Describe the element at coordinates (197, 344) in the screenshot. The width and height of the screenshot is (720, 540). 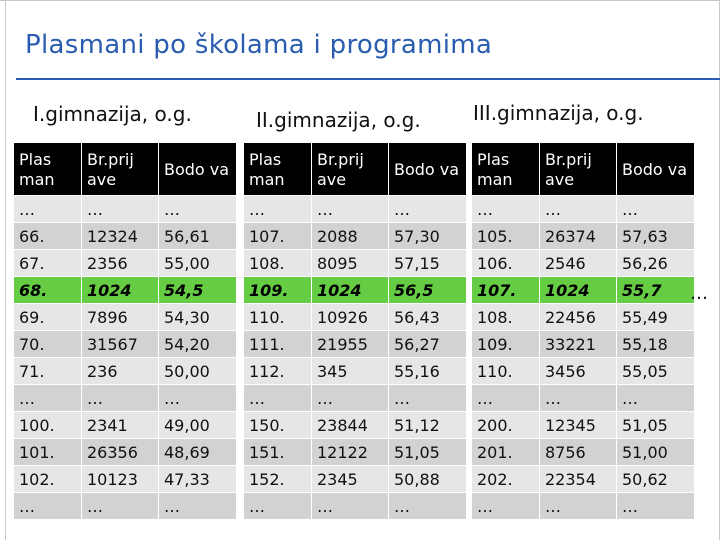
I see `table-cell: 54,20` at that location.